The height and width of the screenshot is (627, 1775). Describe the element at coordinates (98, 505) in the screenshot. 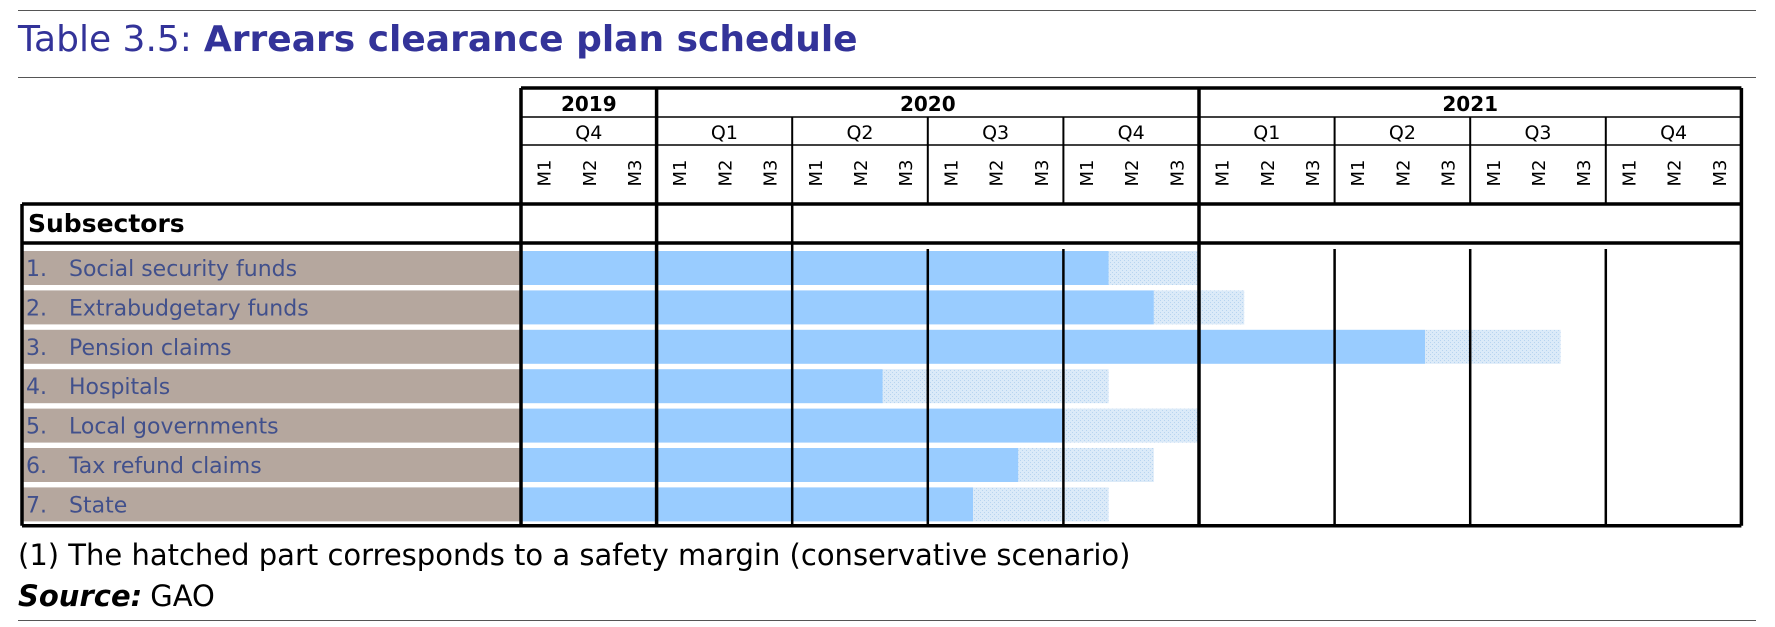

I see `row-label: State` at that location.